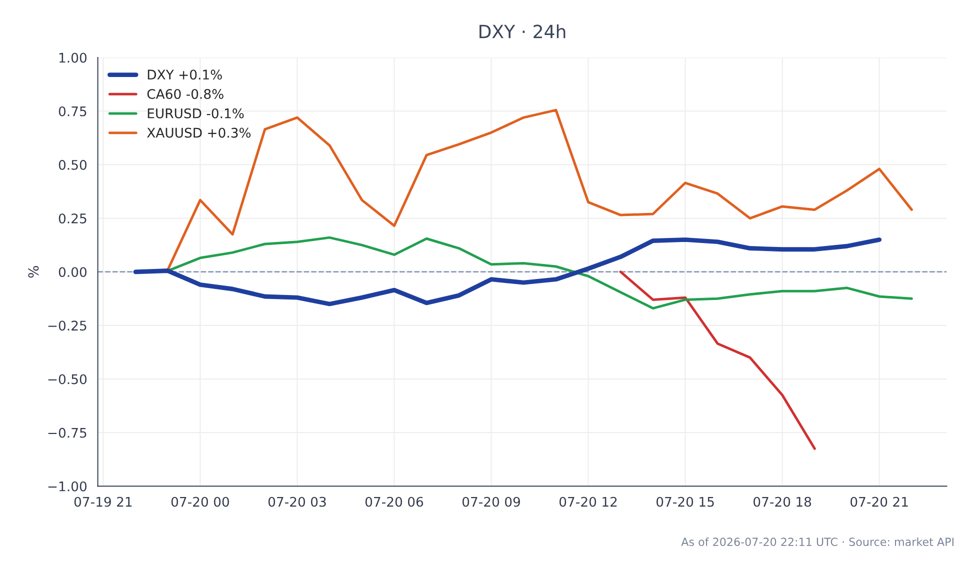 This screenshot has height=564, width=978. I want to click on x-tick-label: 07-20 21, so click(879, 501).